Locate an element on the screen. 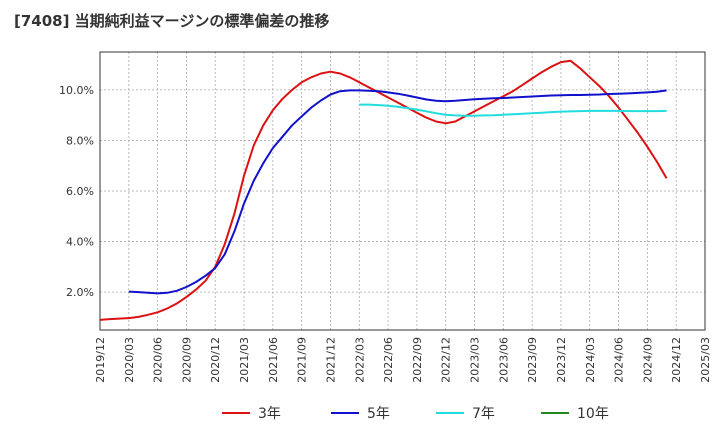 The width and height of the screenshot is (720, 440). x-tick-label: 2021/12 is located at coordinates (330, 360).